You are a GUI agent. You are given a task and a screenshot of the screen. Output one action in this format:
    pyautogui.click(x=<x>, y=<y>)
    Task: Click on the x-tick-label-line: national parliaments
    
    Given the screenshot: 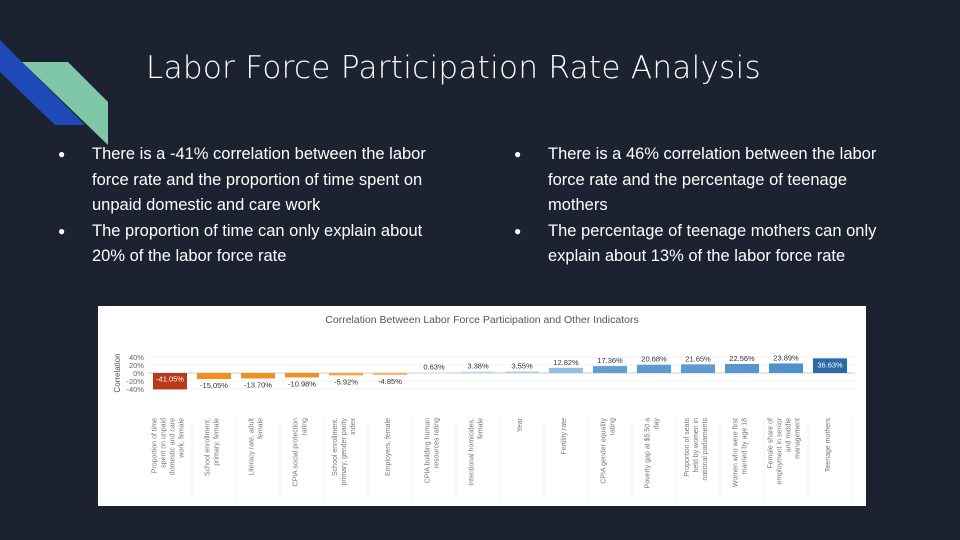 What is the action you would take?
    pyautogui.click(x=705, y=449)
    